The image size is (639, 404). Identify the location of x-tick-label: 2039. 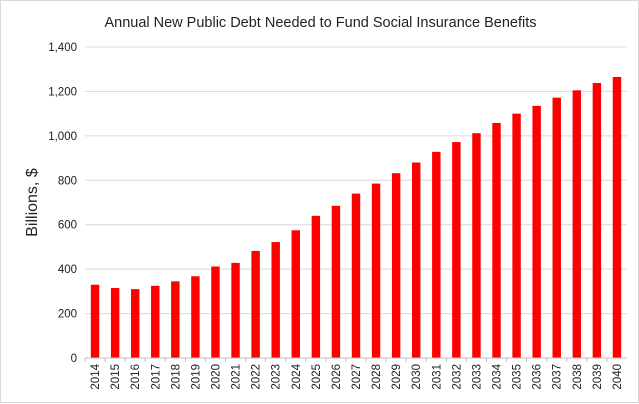
(598, 377).